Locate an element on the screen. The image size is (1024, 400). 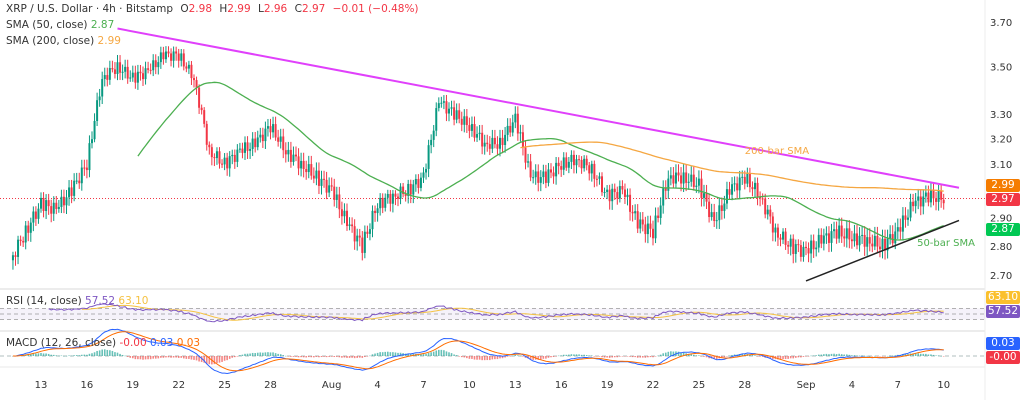
x-tick-label: 28 is located at coordinates (744, 385).